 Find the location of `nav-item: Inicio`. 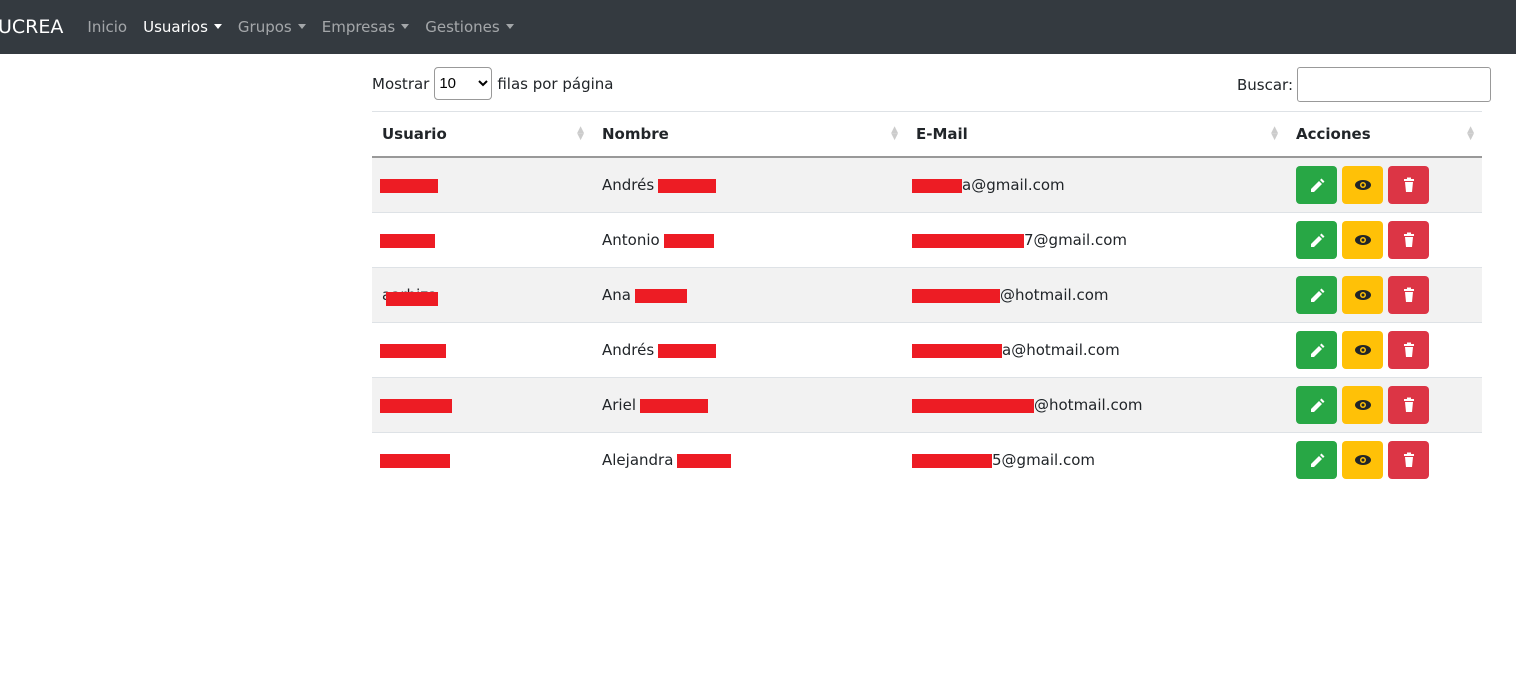

nav-item: Inicio is located at coordinates (107, 27).